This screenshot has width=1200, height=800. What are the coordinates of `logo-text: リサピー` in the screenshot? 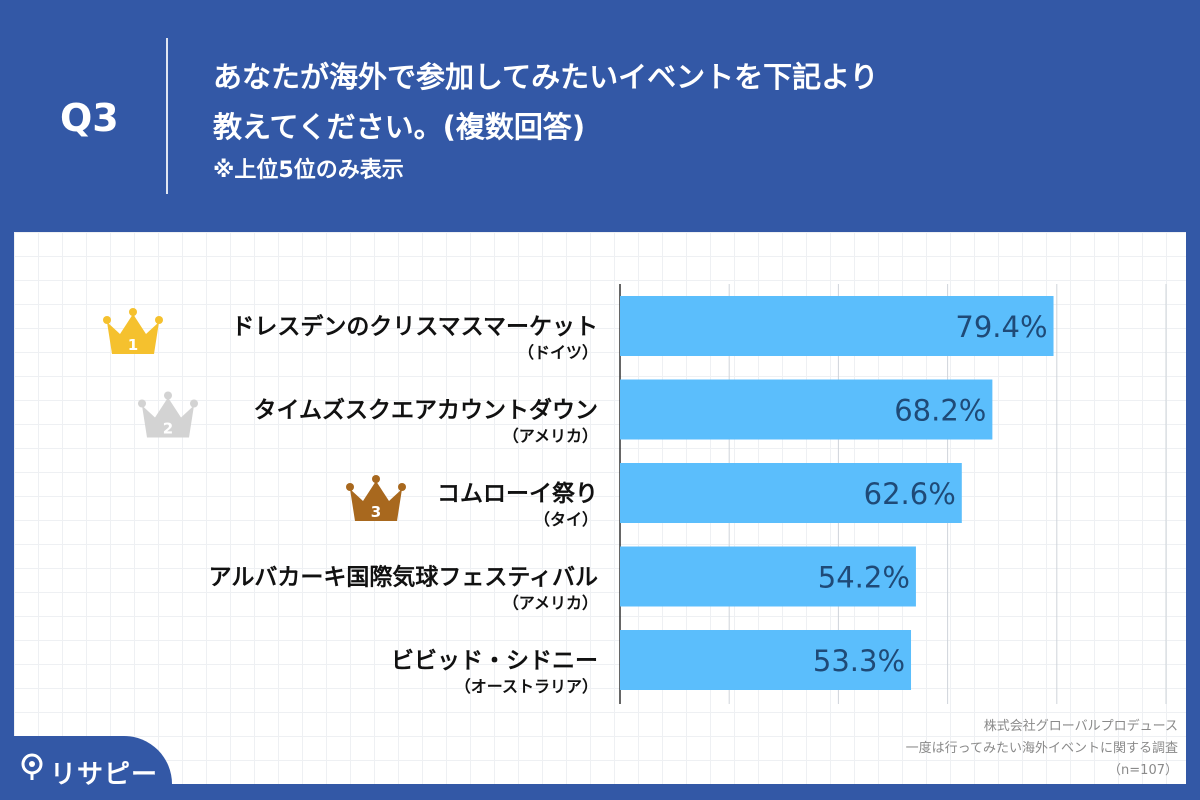 It's located at (104, 775).